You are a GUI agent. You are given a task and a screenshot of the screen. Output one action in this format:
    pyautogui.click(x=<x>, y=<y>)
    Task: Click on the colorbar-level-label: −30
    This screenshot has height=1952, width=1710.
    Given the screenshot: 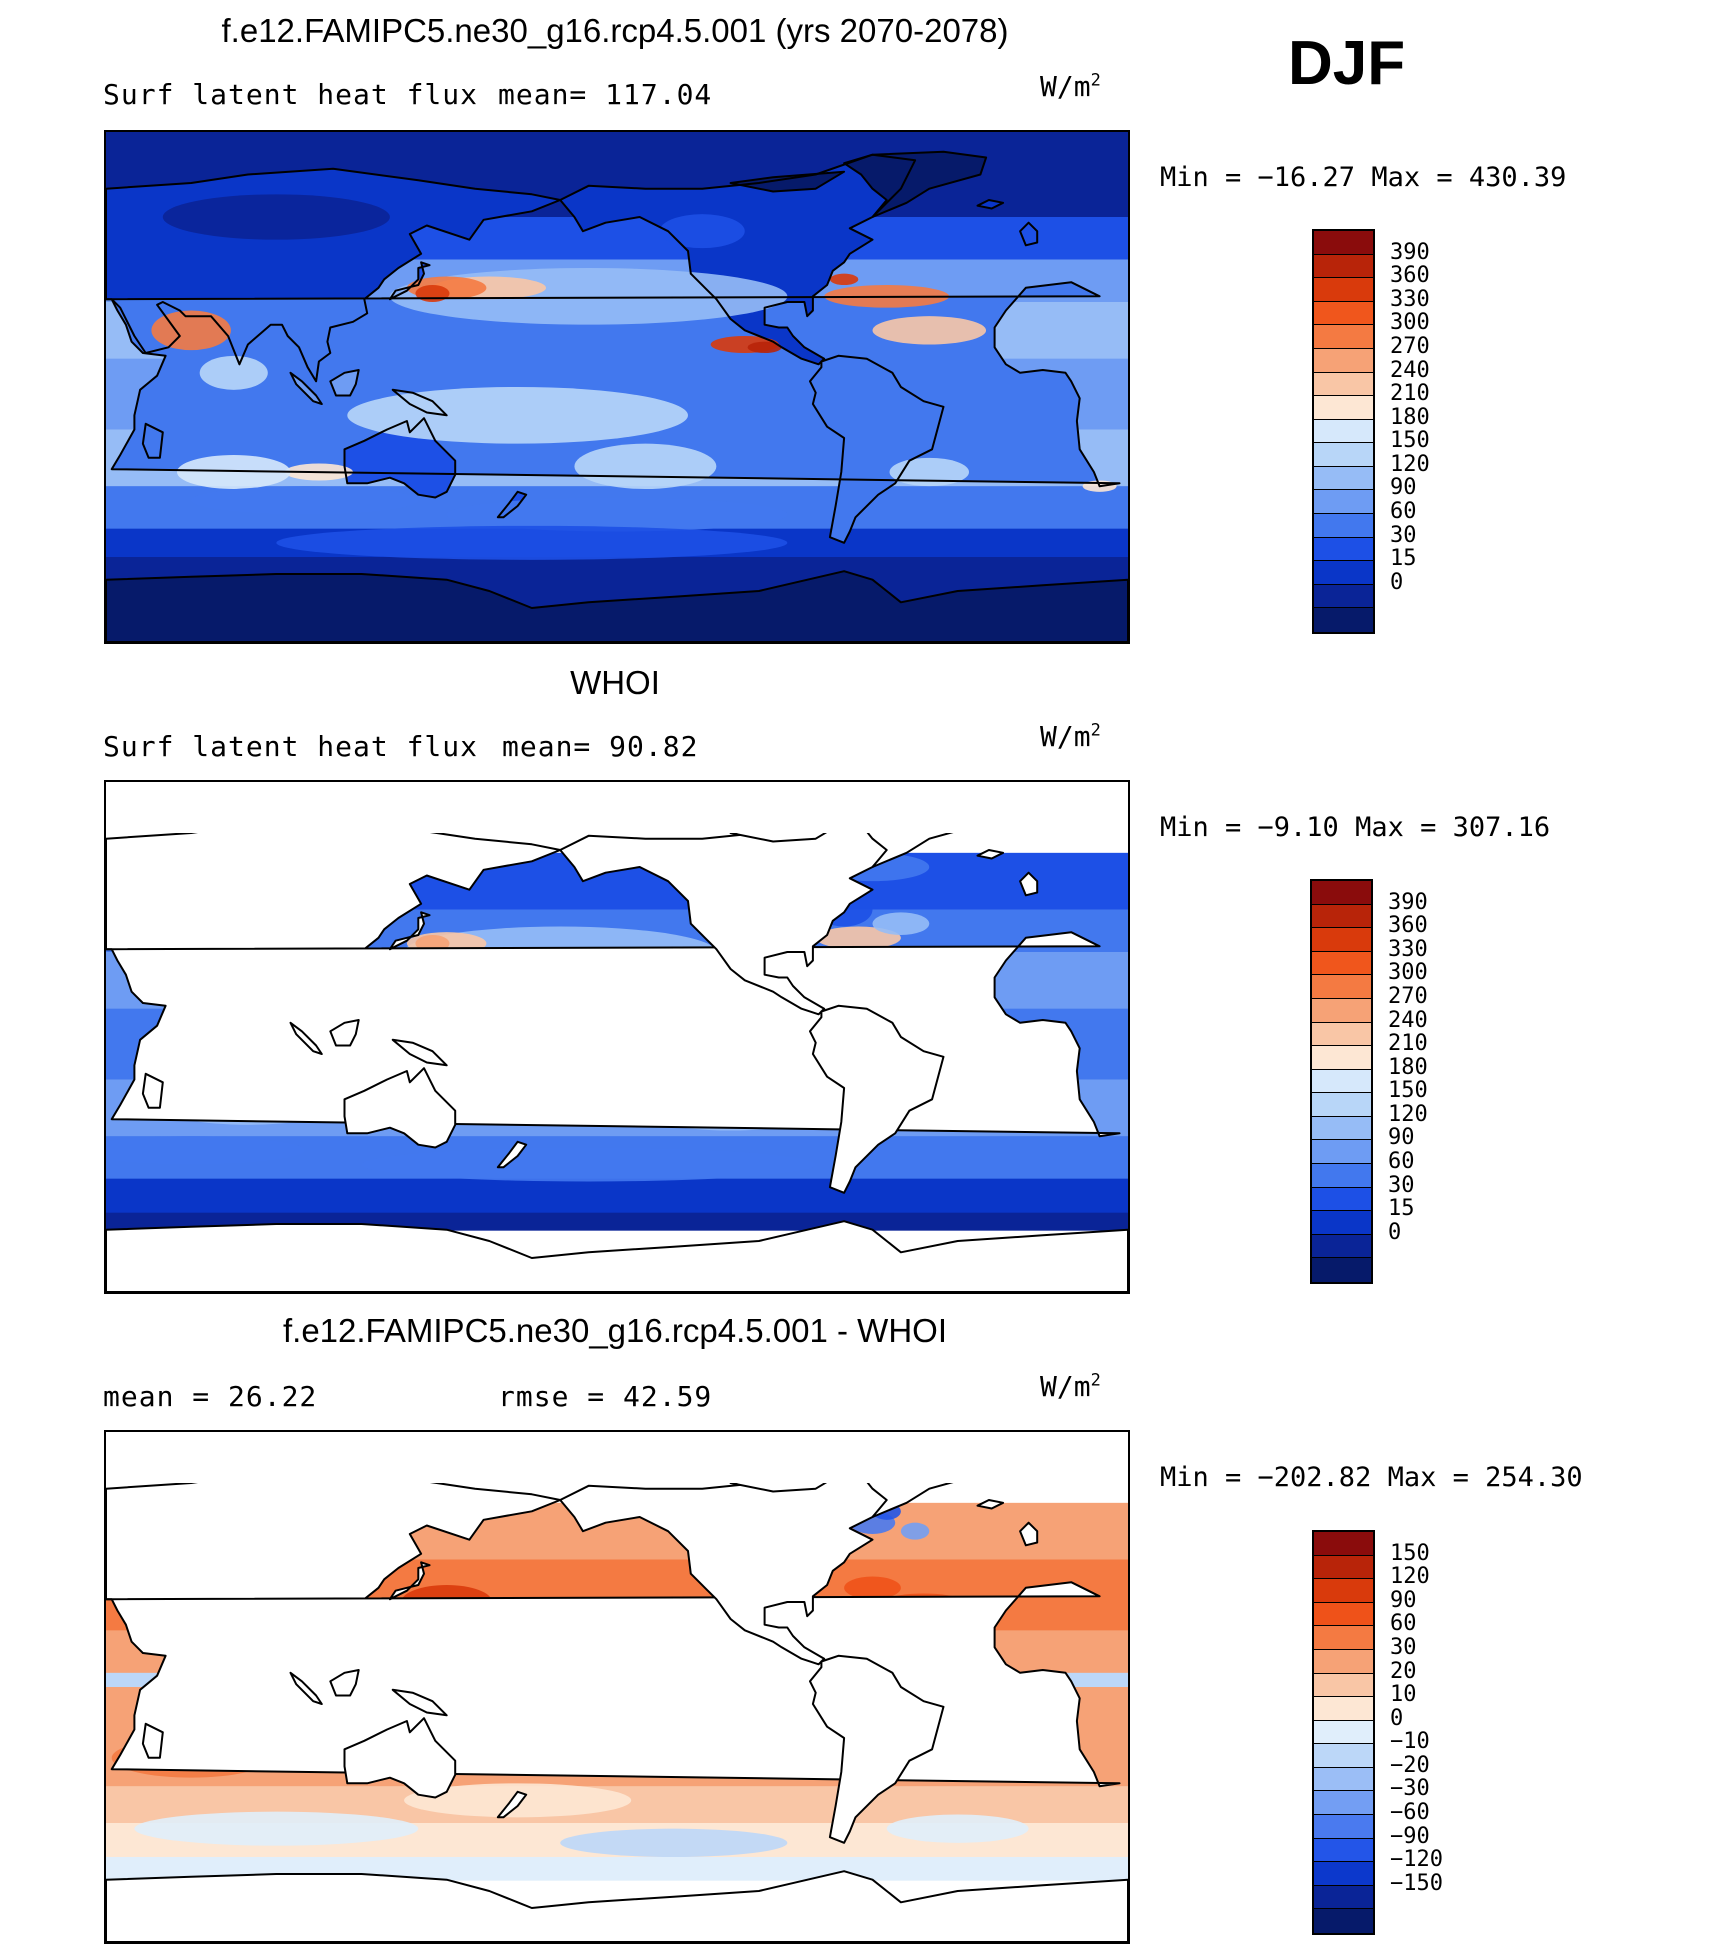 What is the action you would take?
    pyautogui.click(x=1410, y=1789)
    